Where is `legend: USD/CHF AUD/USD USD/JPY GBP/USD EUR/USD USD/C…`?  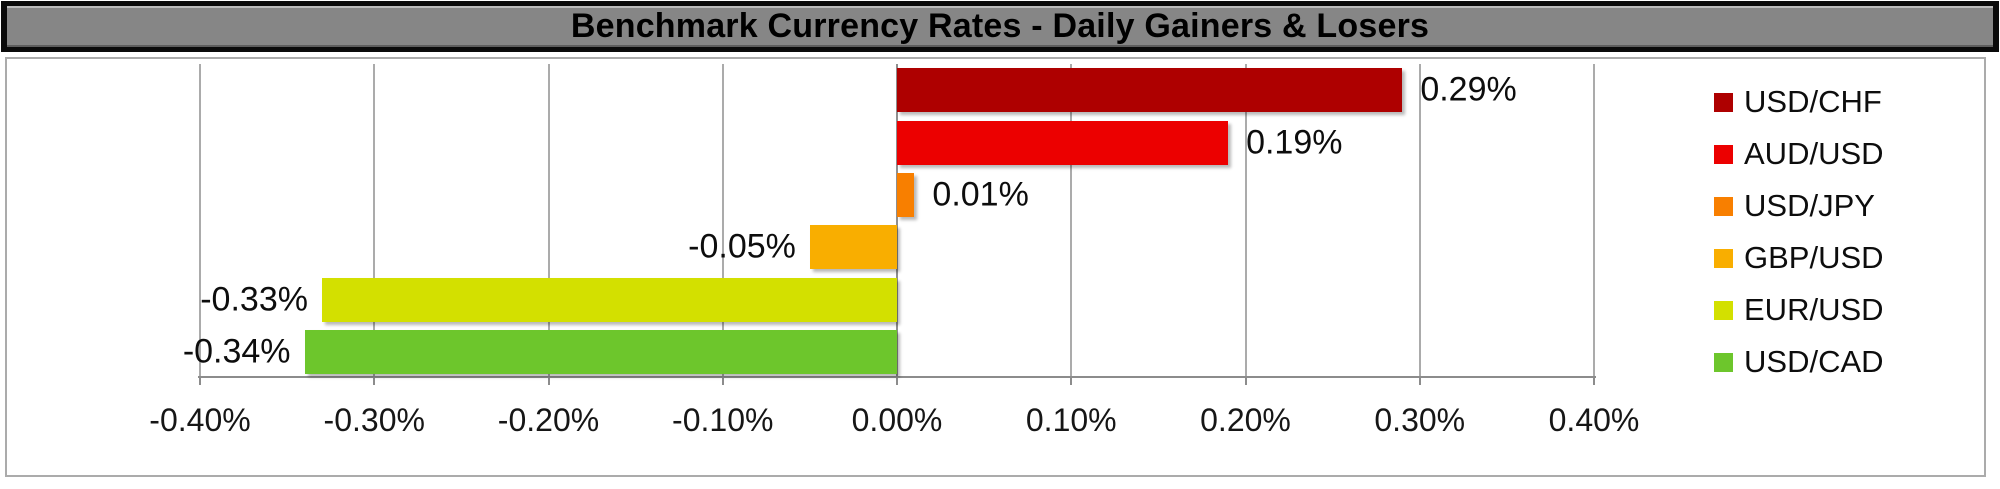
legend: USD/CHF AUD/USD USD/JPY GBP/USD EUR/USD USD/C… is located at coordinates (1799, 232).